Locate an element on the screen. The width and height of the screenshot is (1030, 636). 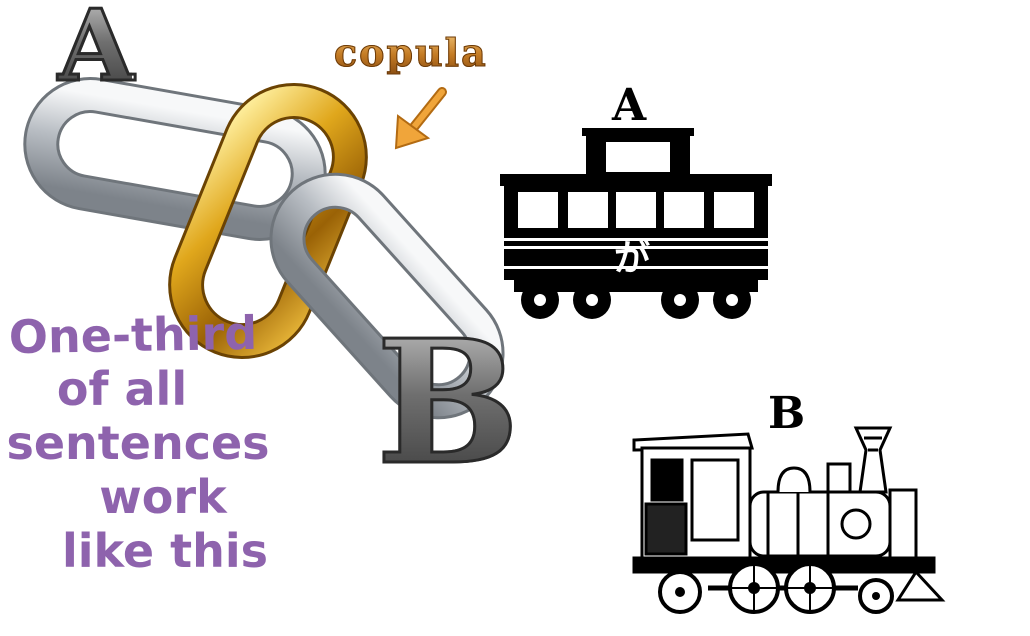
train-car-label-a: A is located at coordinates (629, 105).